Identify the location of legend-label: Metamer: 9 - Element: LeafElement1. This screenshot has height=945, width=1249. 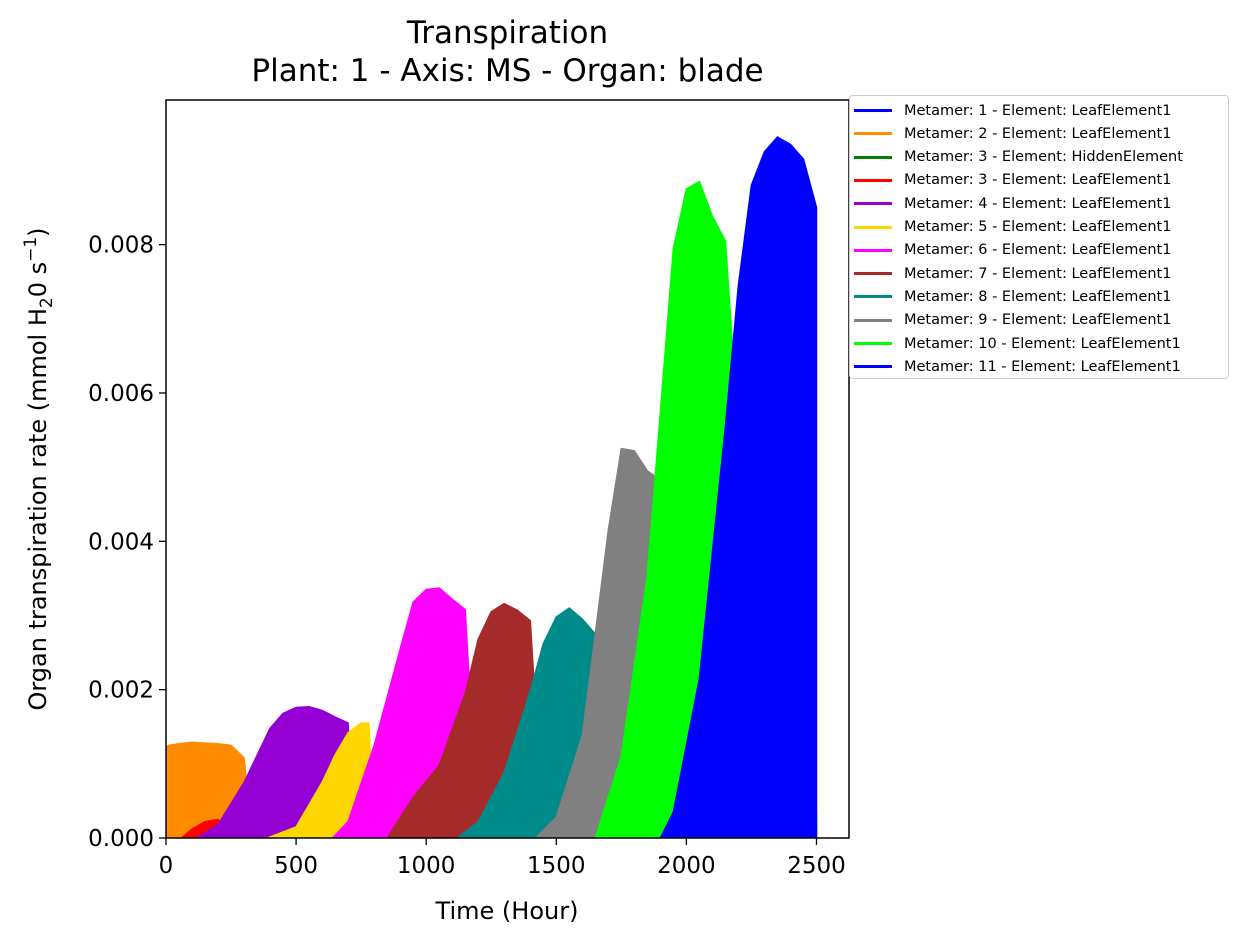
(1038, 320).